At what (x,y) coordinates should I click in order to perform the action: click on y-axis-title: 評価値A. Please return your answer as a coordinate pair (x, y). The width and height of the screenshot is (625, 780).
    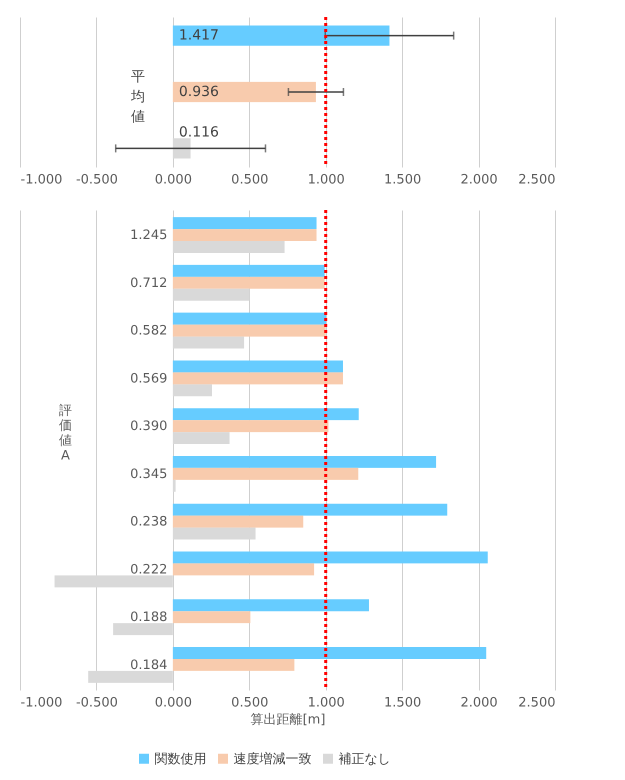
    Looking at the image, I should click on (65, 434).